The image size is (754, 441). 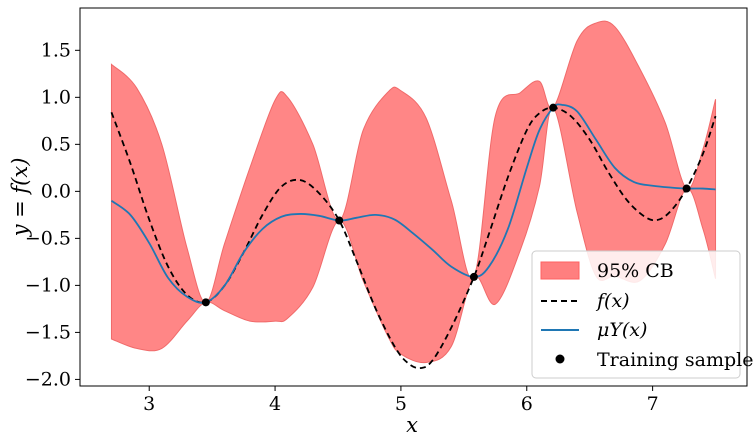 What do you see at coordinates (48, 238) in the screenshot?
I see `y-tick-label: −0.5` at bounding box center [48, 238].